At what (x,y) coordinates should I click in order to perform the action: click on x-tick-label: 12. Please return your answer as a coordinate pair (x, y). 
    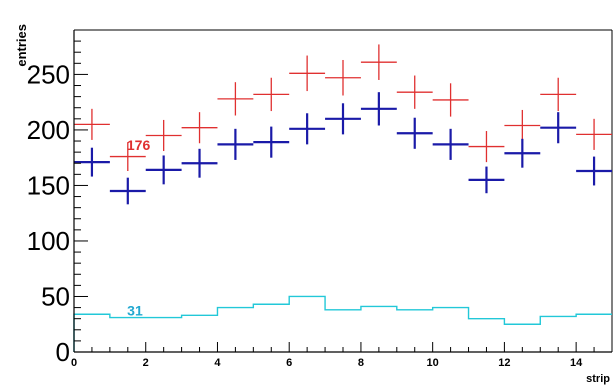
    Looking at the image, I should click on (504, 363).